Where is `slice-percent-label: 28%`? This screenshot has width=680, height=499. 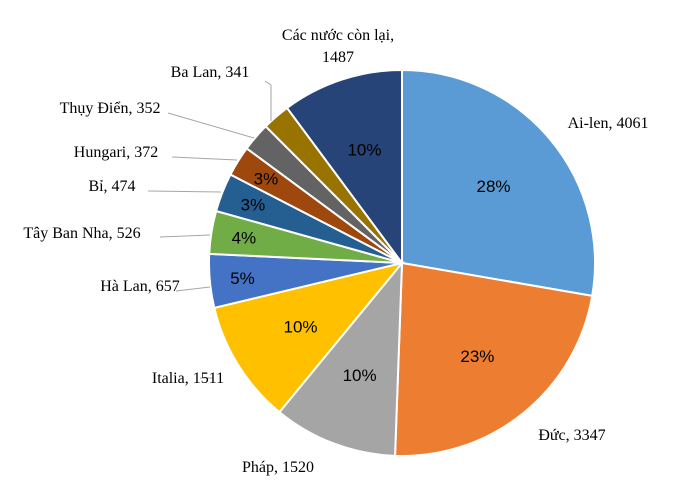
slice-percent-label: 28% is located at coordinates (494, 186).